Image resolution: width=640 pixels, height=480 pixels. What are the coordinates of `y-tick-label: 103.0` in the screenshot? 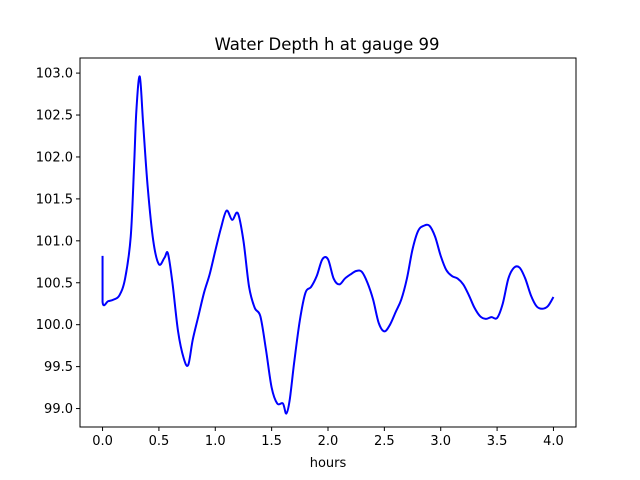 It's located at (54, 74).